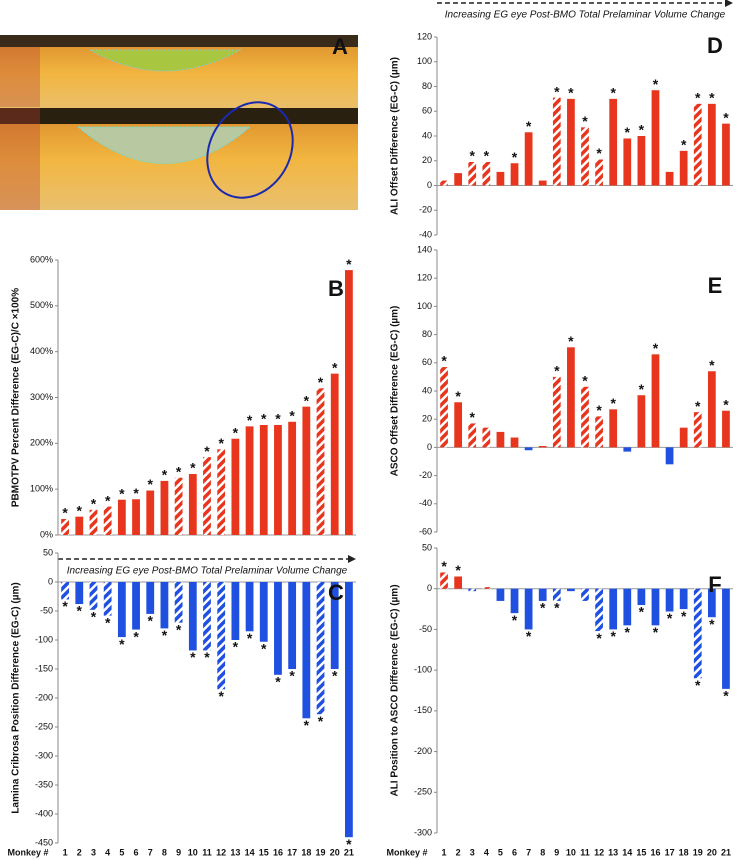  I want to click on y-tick-label: -350, so click(44, 784).